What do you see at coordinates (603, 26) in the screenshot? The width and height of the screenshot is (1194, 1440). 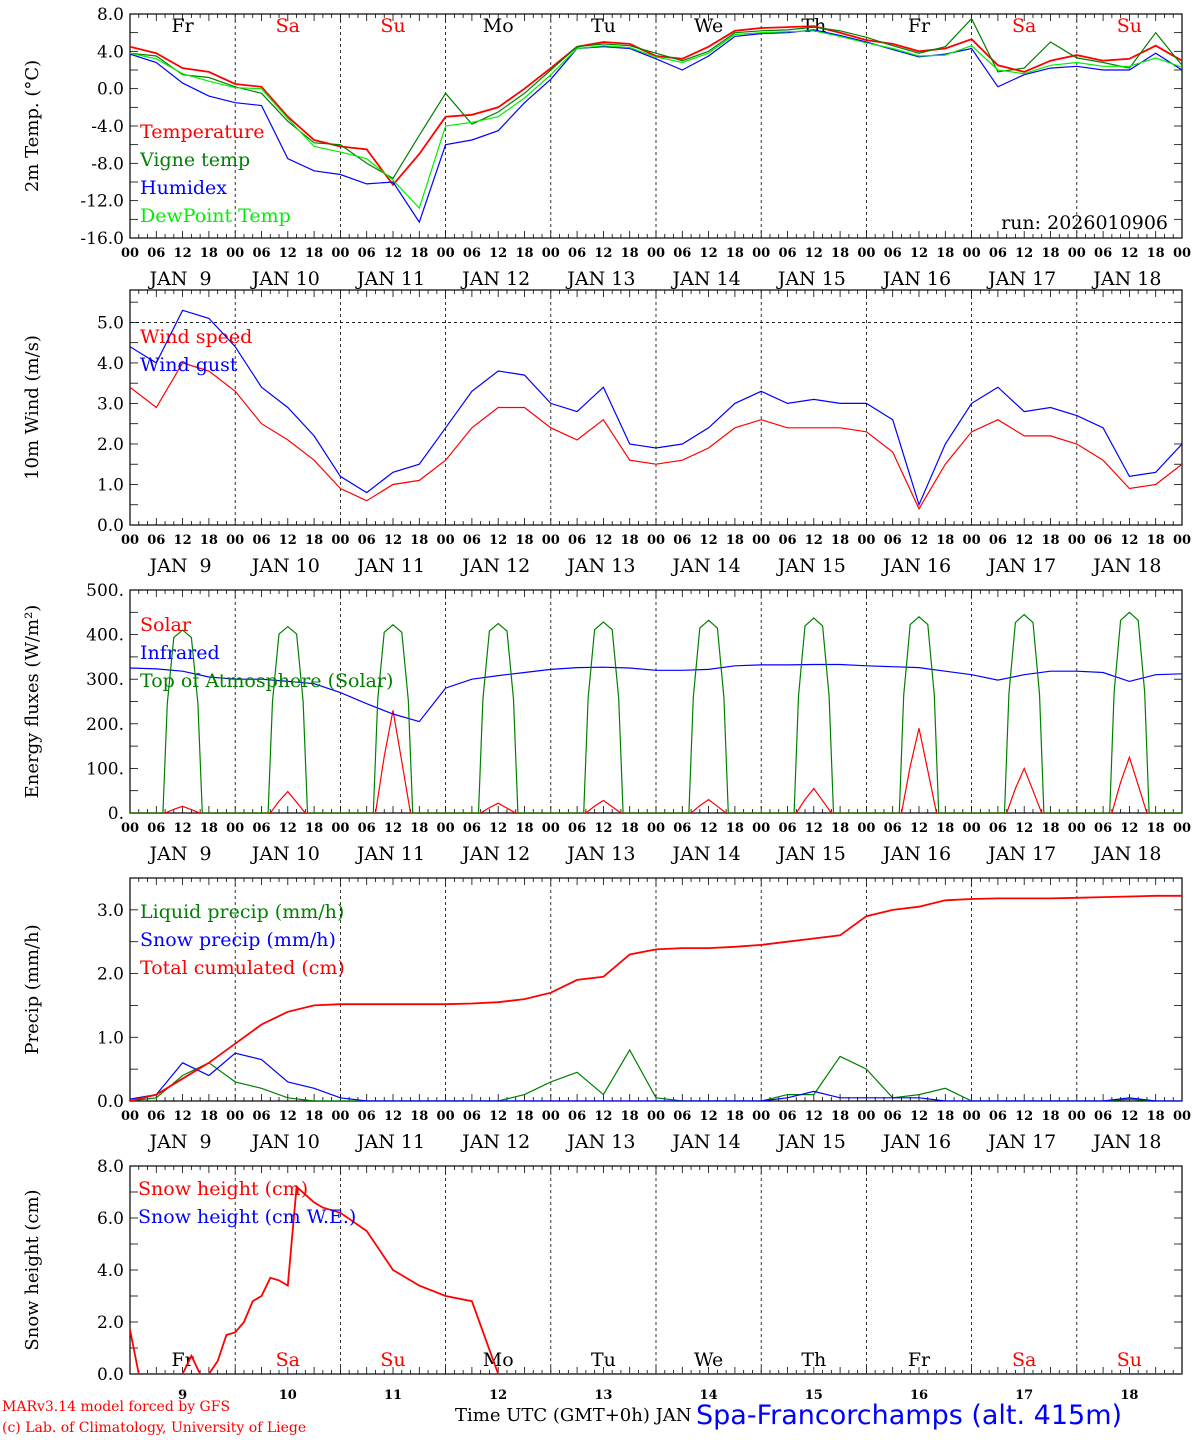 I see `day-of-week-label: Tu` at bounding box center [603, 26].